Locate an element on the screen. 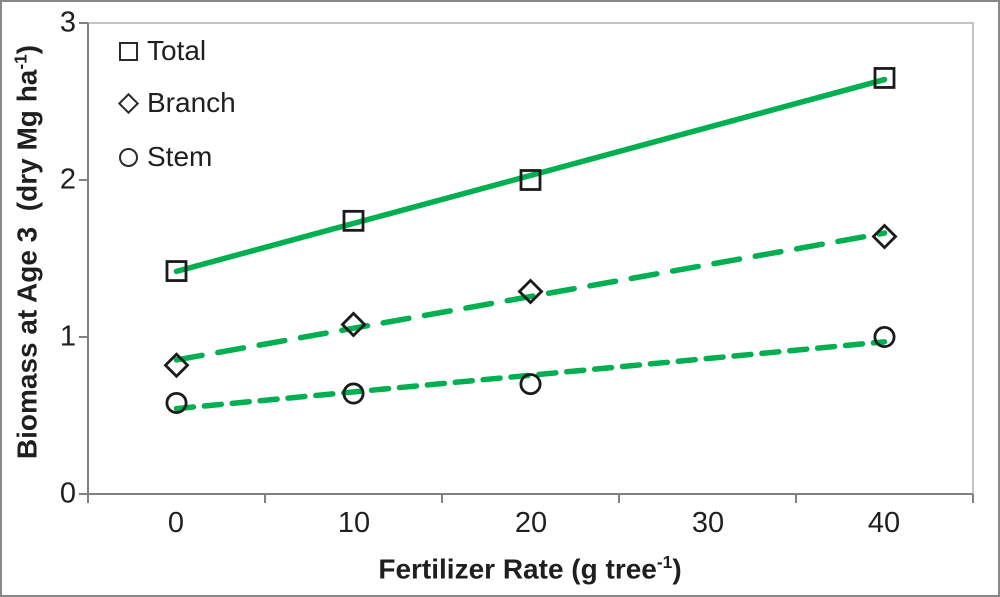 This screenshot has width=1000, height=597. x-tick-label-10: 10 is located at coordinates (354, 523).